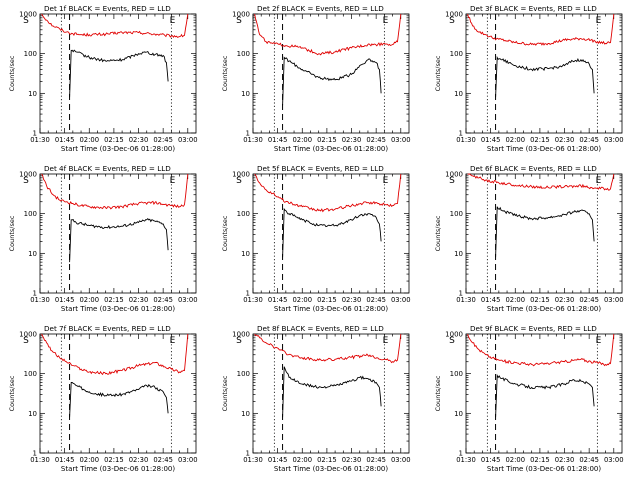 The height and width of the screenshot is (484, 640). I want to click on panel-title: Det 6f BLACK = Events, RED = LLD, so click(533, 168).